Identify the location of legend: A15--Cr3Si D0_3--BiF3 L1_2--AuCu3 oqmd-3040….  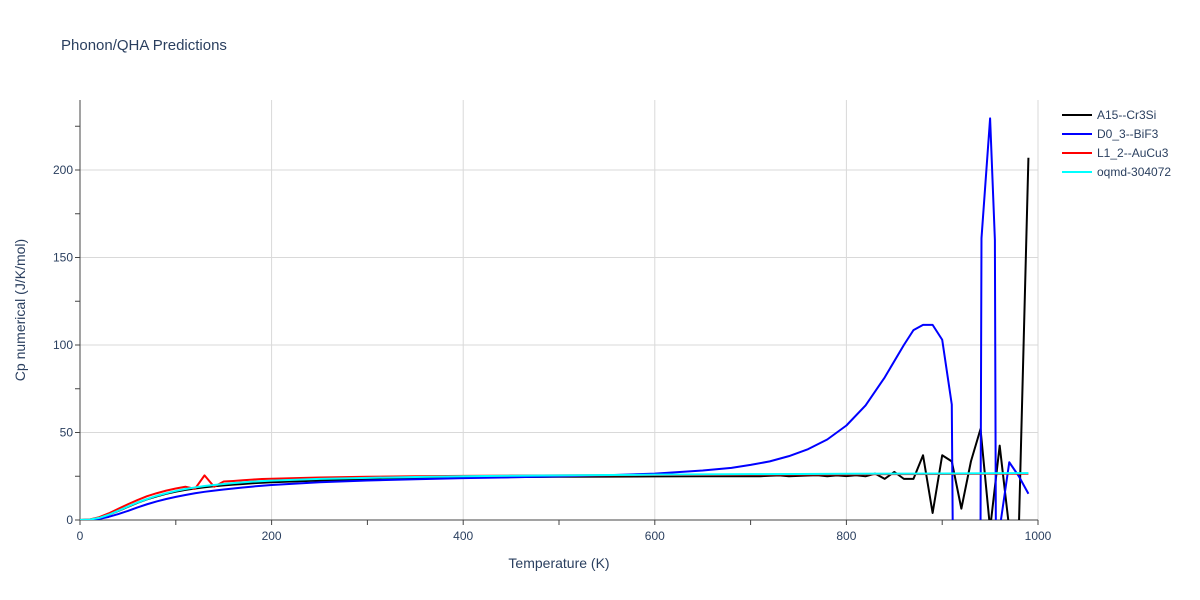
(1116, 143).